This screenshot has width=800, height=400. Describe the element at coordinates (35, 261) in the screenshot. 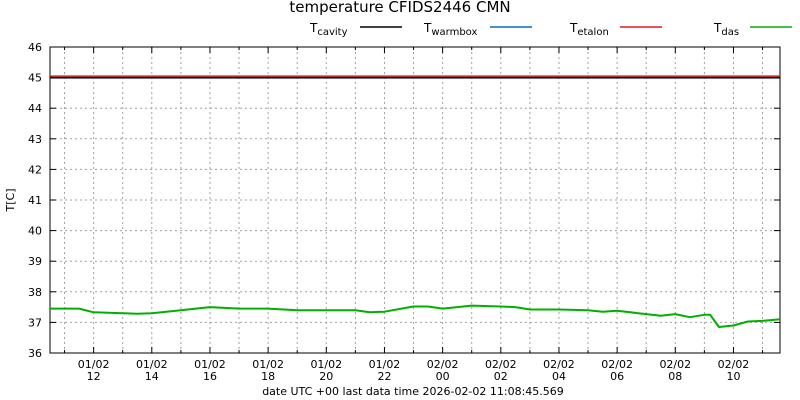

I see `y-tick-label: 39` at that location.